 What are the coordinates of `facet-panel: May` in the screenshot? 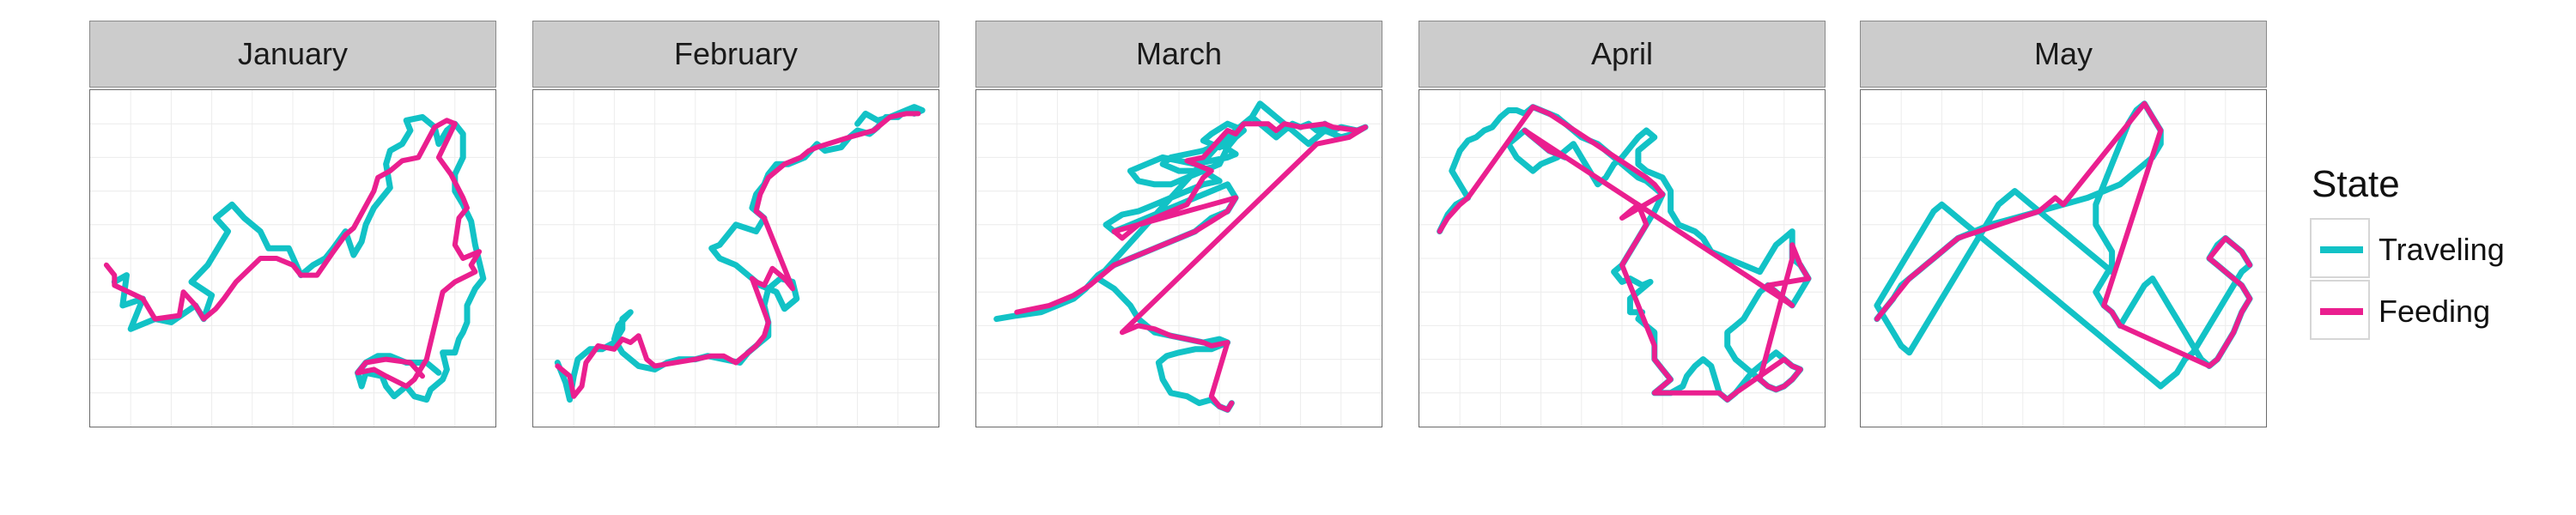 It's located at (2063, 224).